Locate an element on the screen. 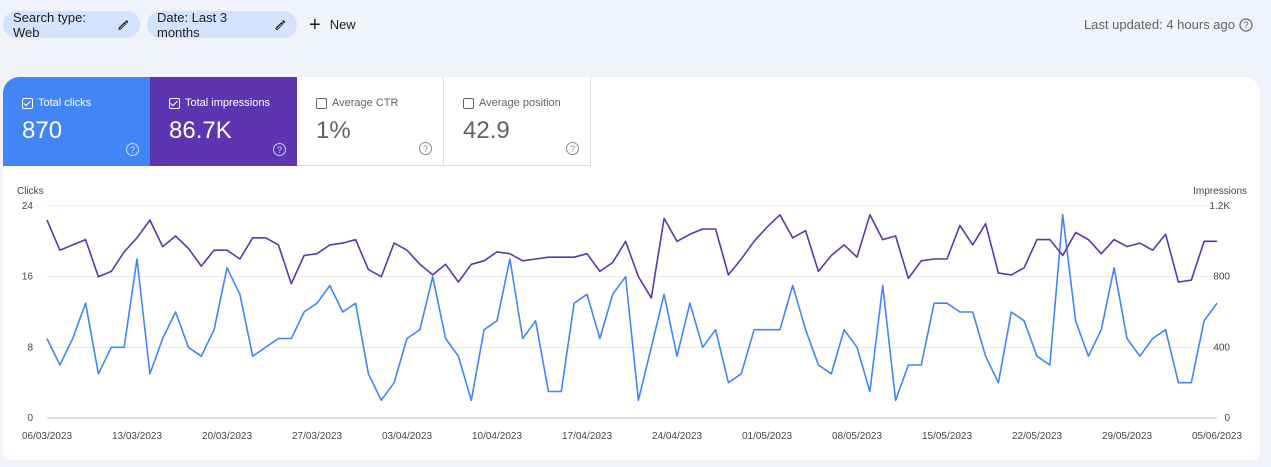 The width and height of the screenshot is (1271, 467). new-filter-button: + New is located at coordinates (332, 24).